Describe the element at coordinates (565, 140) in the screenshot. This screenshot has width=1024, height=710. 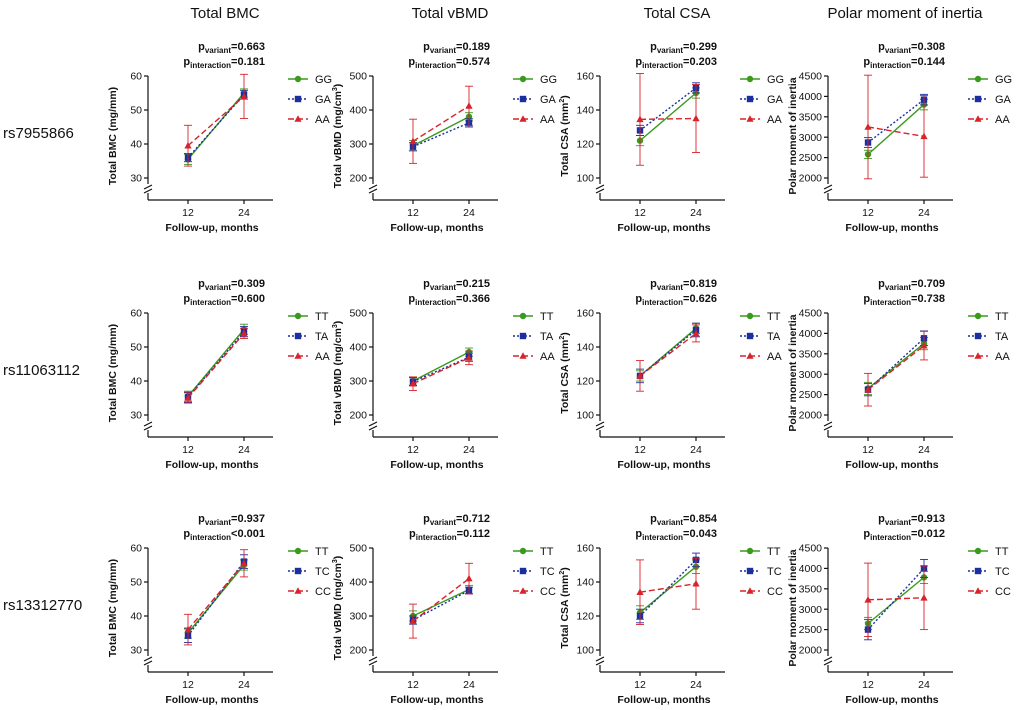
I see `y-axis-title-part: Total CSA (mm` at that location.